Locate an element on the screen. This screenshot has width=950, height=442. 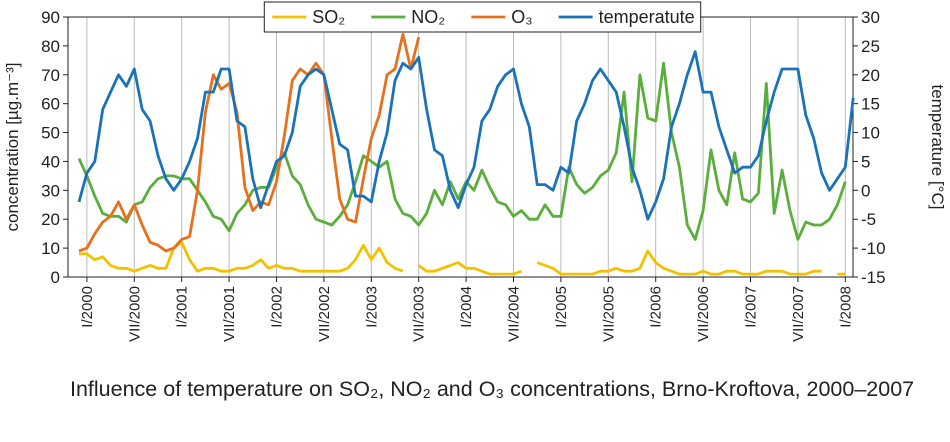
x-tick-label: VII/2001 is located at coordinates (229, 314).